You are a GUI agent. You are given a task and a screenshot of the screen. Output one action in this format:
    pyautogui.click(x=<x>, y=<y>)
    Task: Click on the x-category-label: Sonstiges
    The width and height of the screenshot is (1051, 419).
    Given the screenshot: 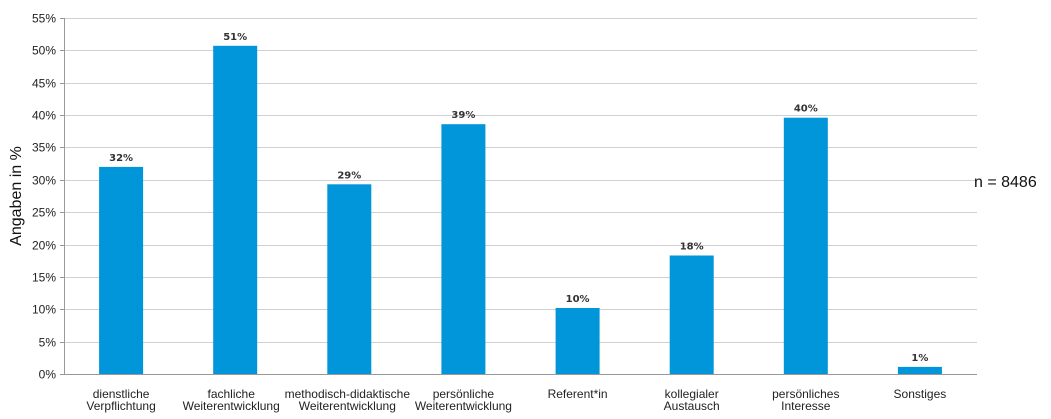 What is the action you would take?
    pyautogui.click(x=920, y=394)
    